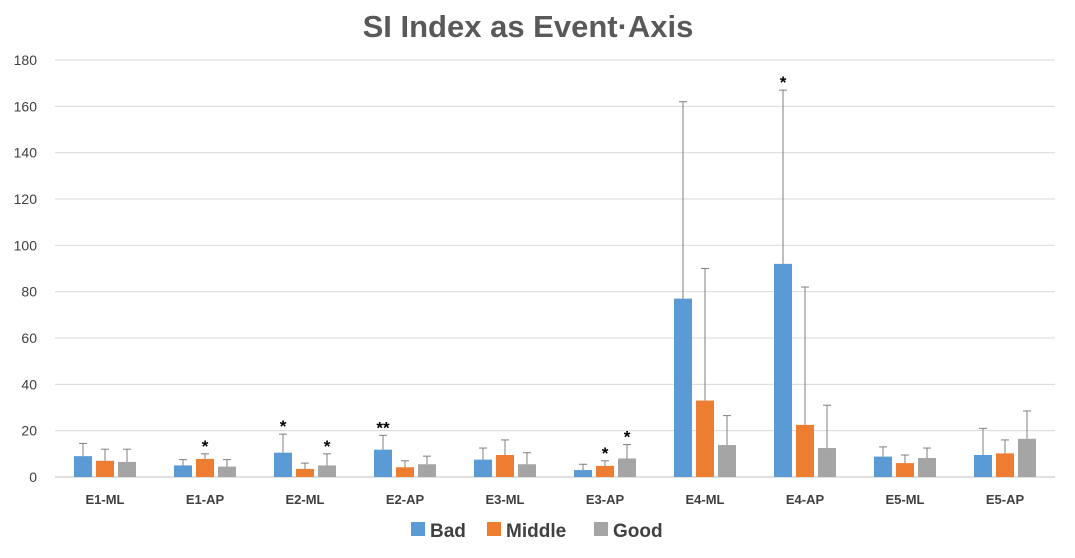 The height and width of the screenshot is (558, 1075). I want to click on y-tick-label: 180, so click(26, 60).